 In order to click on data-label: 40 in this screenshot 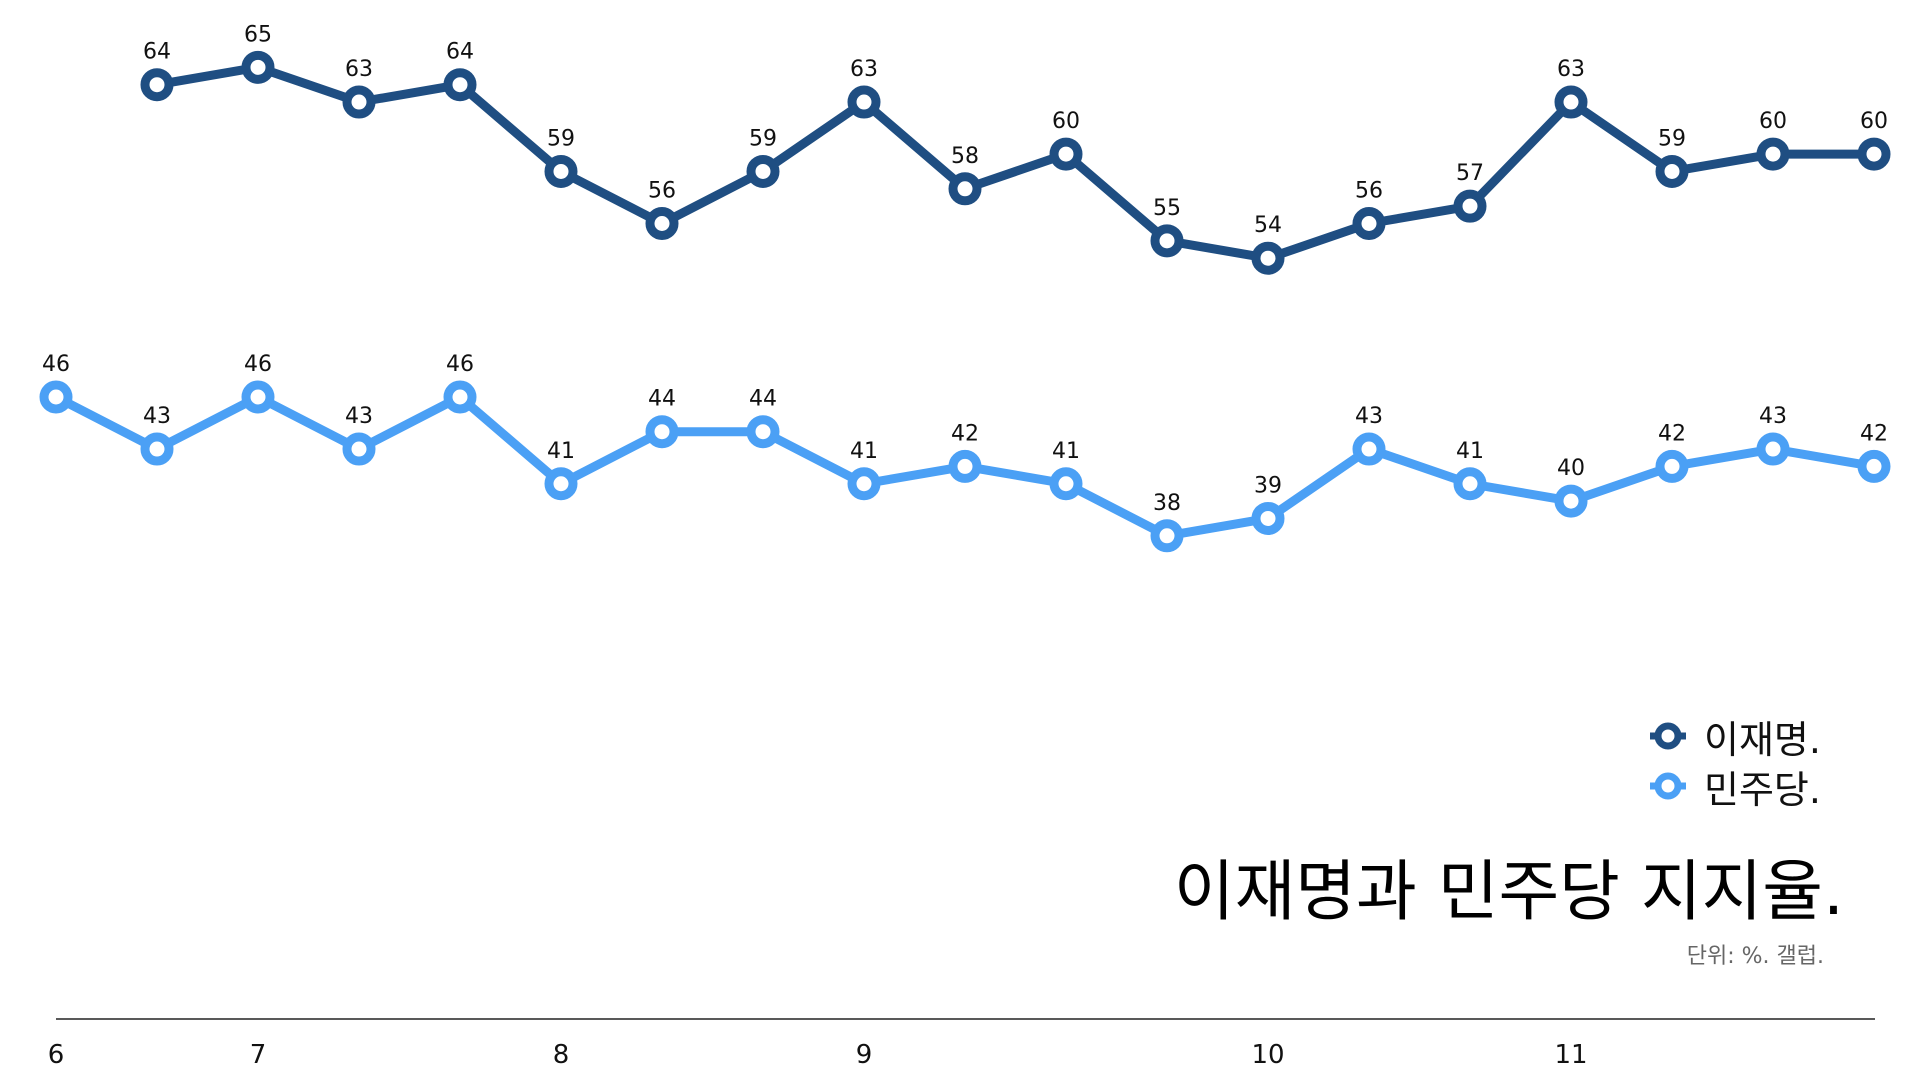, I will do `click(1571, 468)`.